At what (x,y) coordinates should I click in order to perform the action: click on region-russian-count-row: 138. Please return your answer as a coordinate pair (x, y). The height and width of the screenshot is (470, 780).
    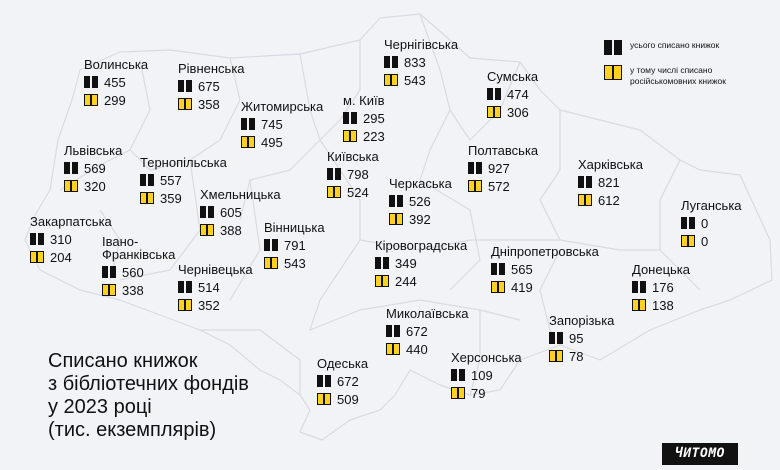
    Looking at the image, I should click on (661, 305).